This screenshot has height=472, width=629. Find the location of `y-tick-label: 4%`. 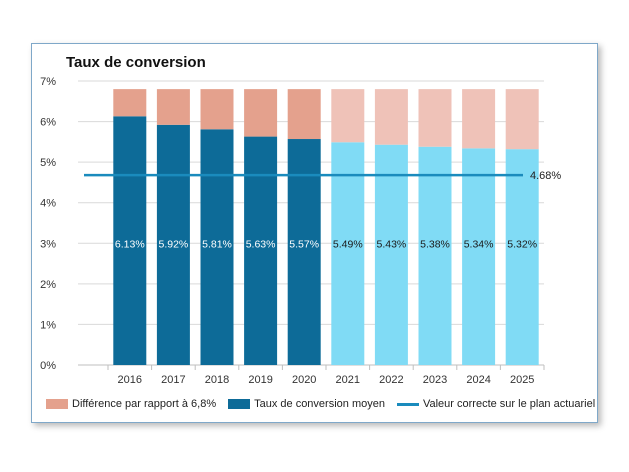

y-tick-label: 4% is located at coordinates (48, 204).